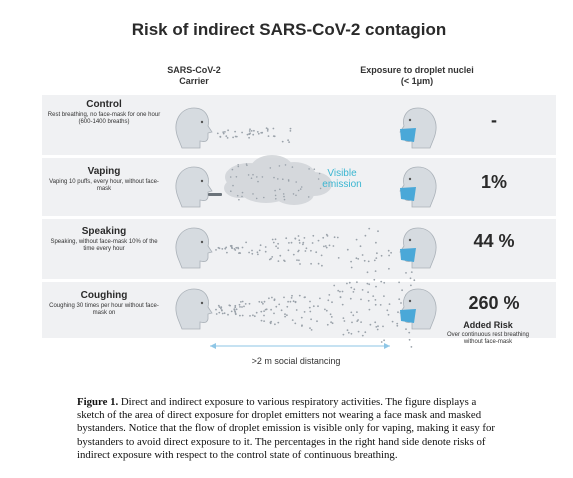  Describe the element at coordinates (98, 402) in the screenshot. I see `caption-label: Figure 1.` at that location.